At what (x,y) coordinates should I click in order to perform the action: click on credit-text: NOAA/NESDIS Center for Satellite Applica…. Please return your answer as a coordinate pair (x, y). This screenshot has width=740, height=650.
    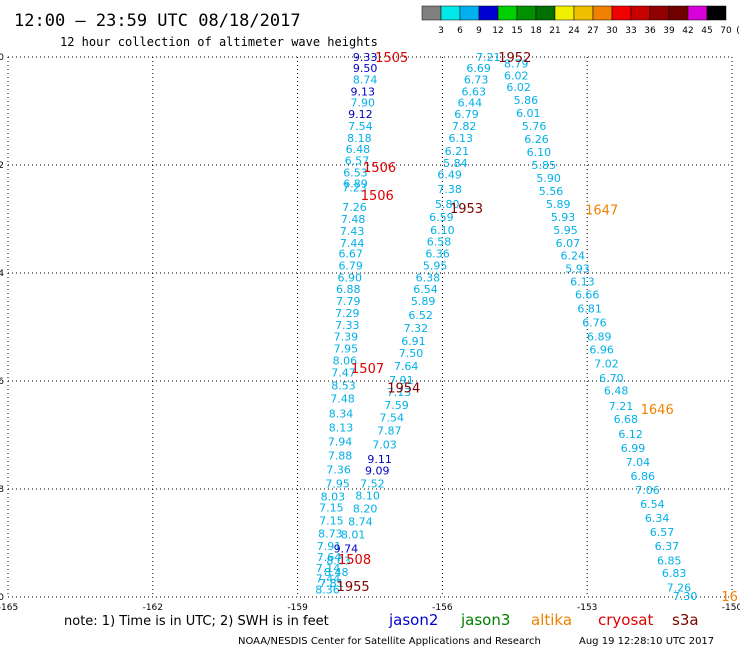
    Looking at the image, I should click on (389, 641).